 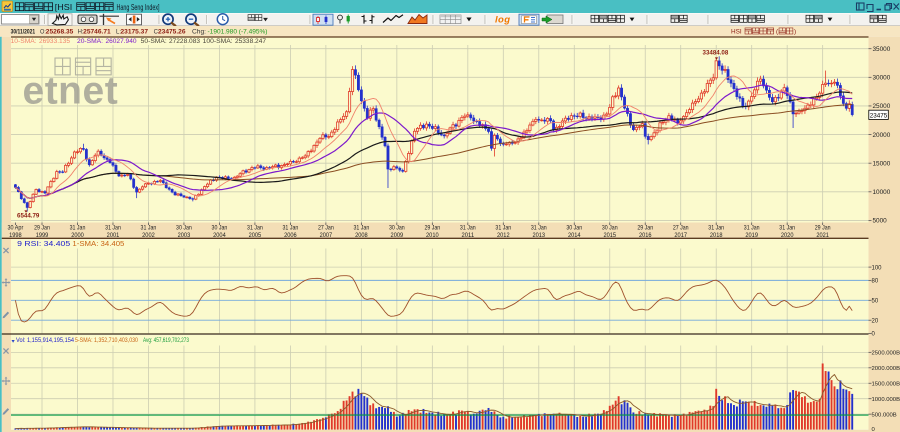 What do you see at coordinates (148, 236) in the screenshot?
I see `svg-text: 2002` at bounding box center [148, 236].